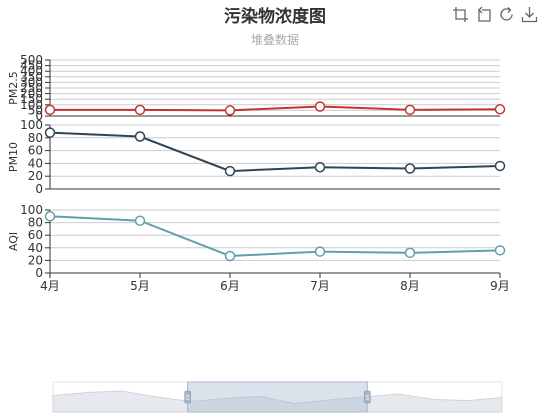 This screenshot has height=420, width=550. What do you see at coordinates (320, 286) in the screenshot?
I see `x-tick-label: 7月` at bounding box center [320, 286].